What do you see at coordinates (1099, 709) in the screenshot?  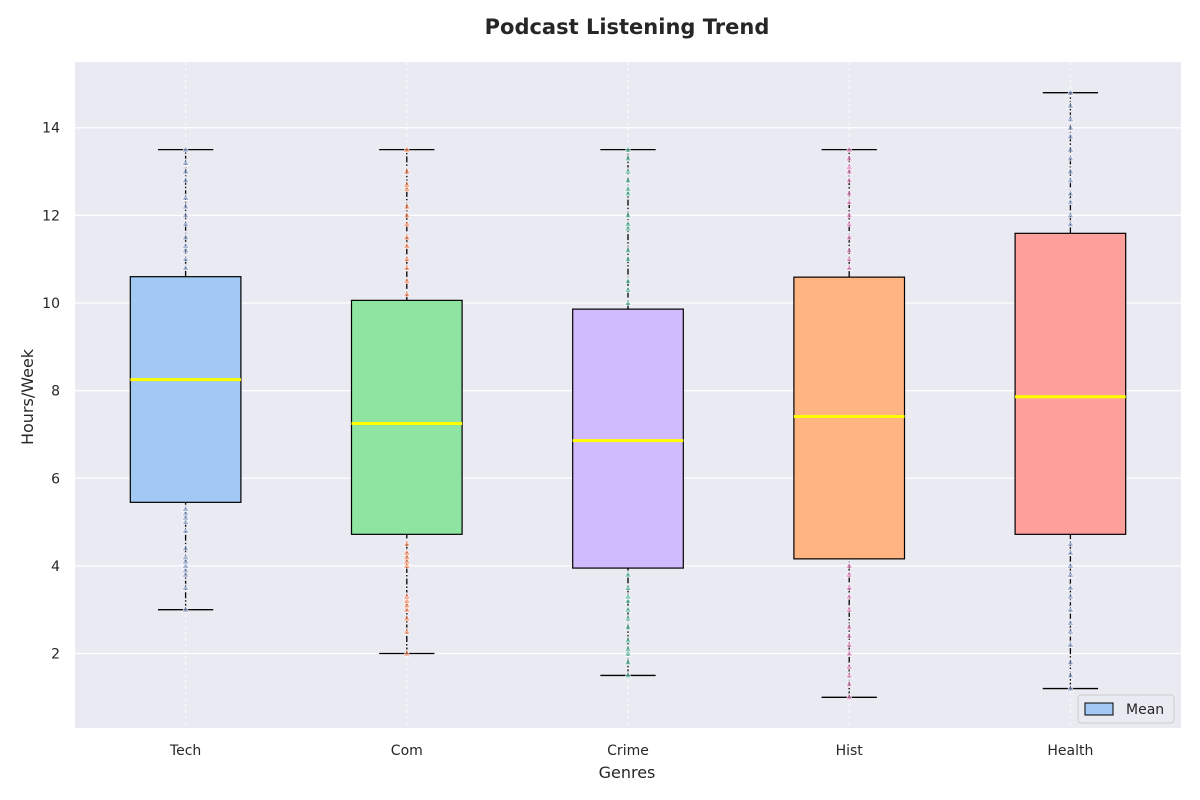 I see `legend-mean-patch` at bounding box center [1099, 709].